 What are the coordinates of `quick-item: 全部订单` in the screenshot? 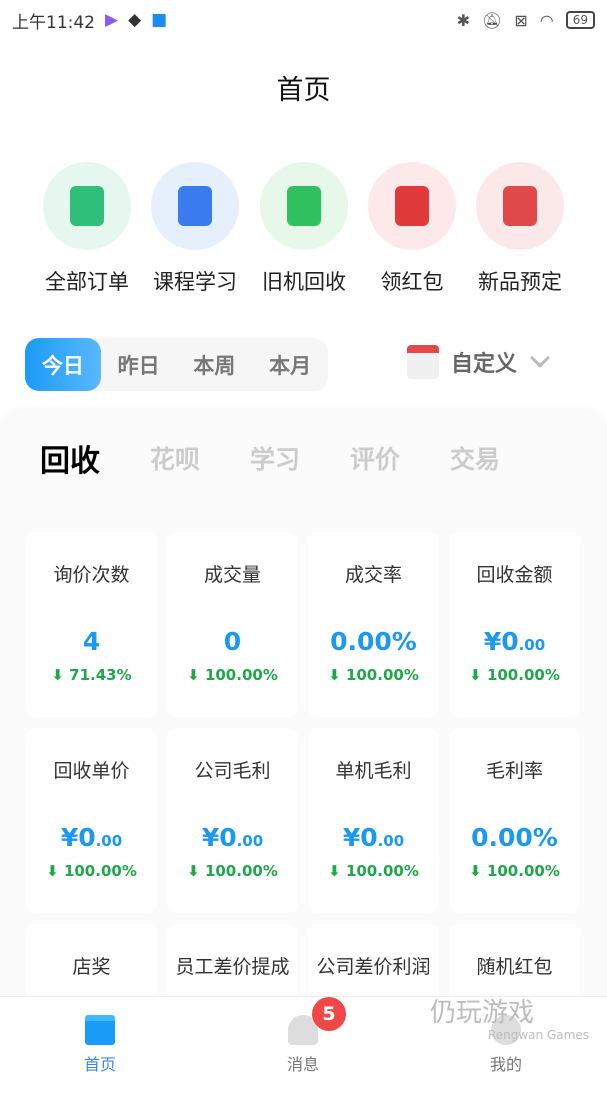 It's located at (87, 229).